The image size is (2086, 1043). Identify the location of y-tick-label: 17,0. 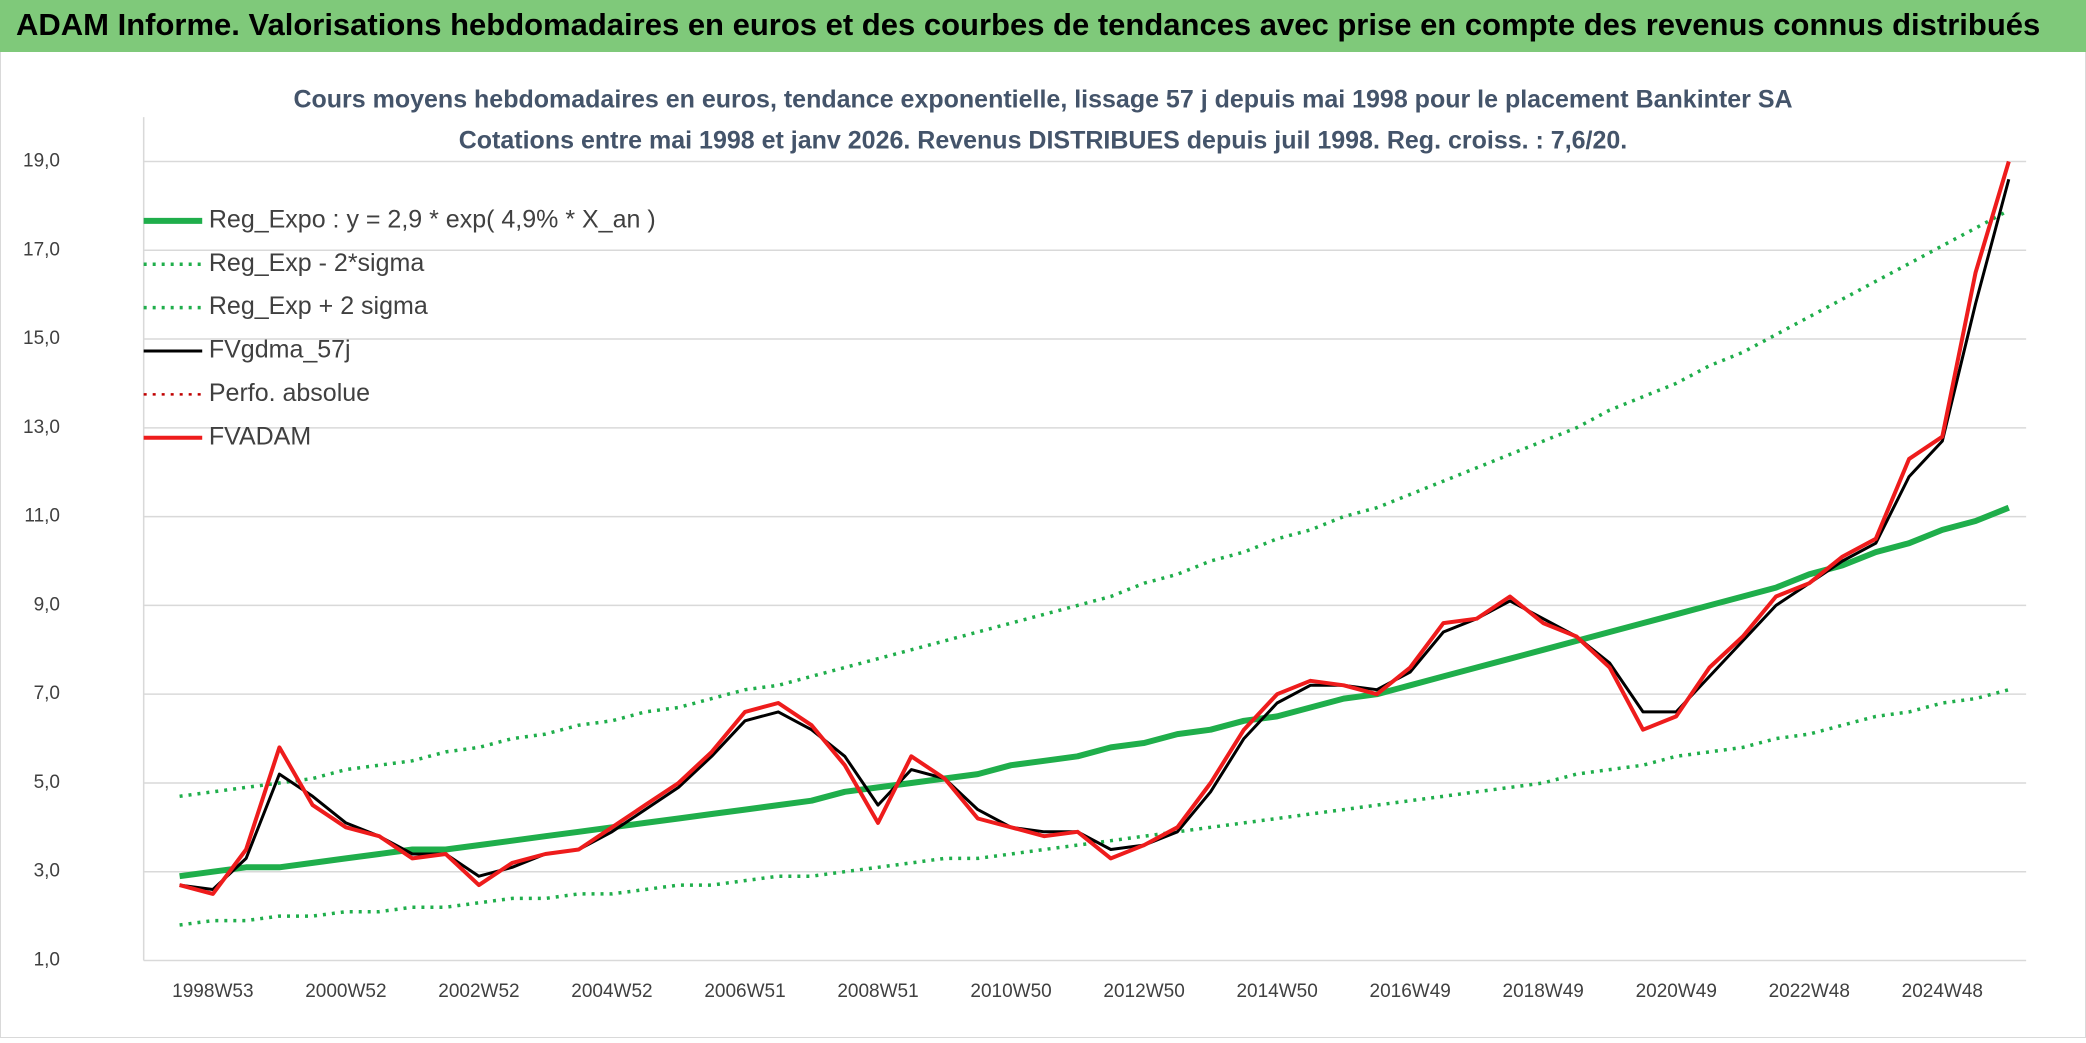
(41, 249).